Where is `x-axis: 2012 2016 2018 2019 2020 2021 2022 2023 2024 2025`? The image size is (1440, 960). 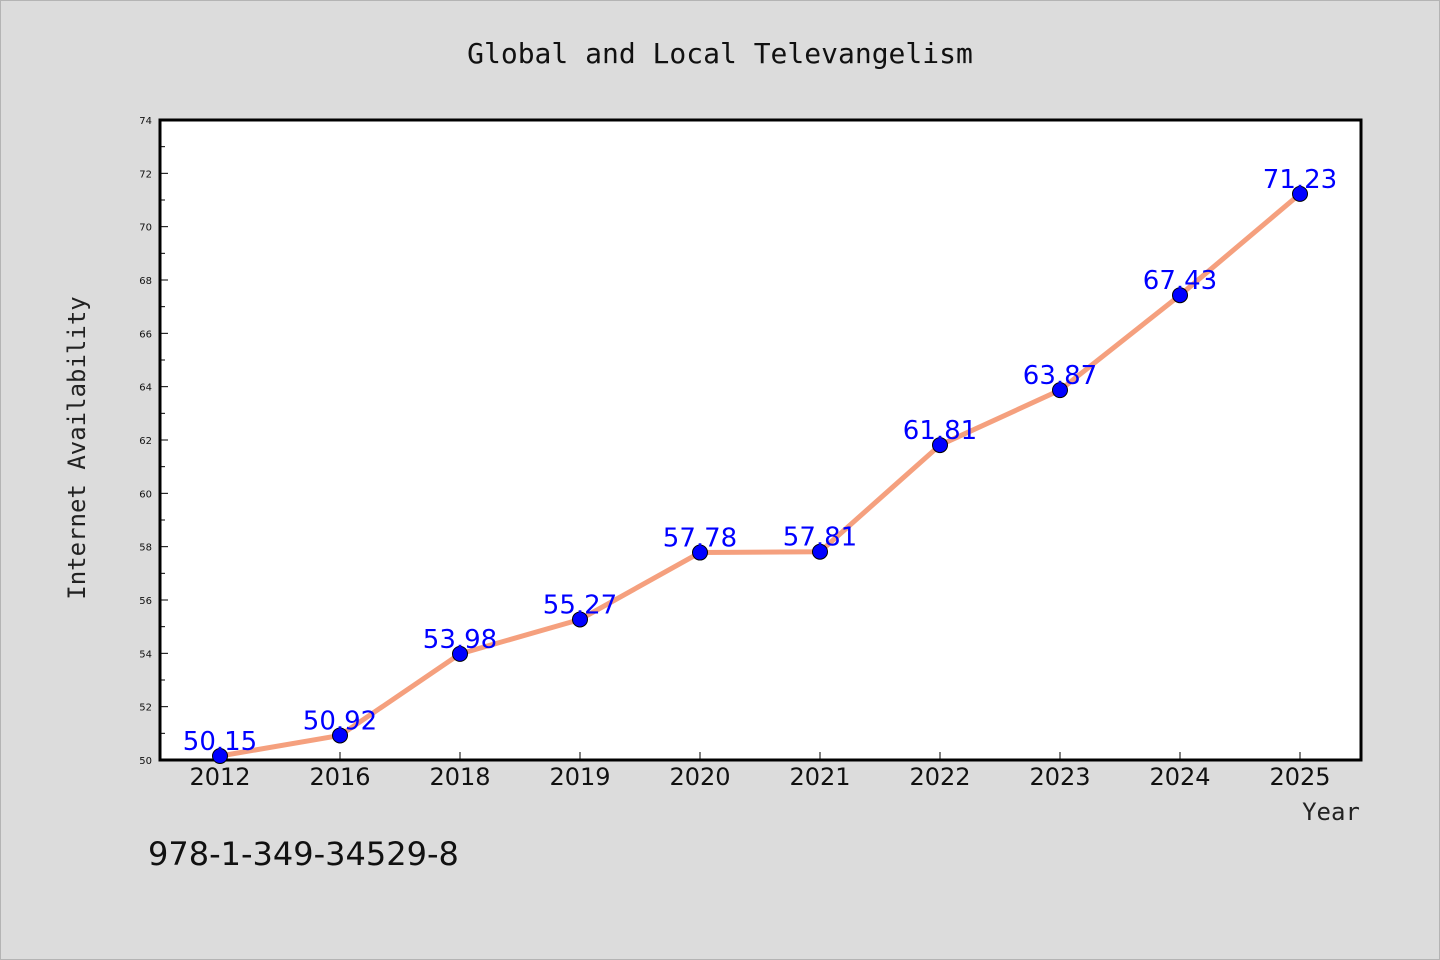
x-axis: 2012 2016 2018 2019 2020 2021 2022 2023 2024 2025 is located at coordinates (760, 771).